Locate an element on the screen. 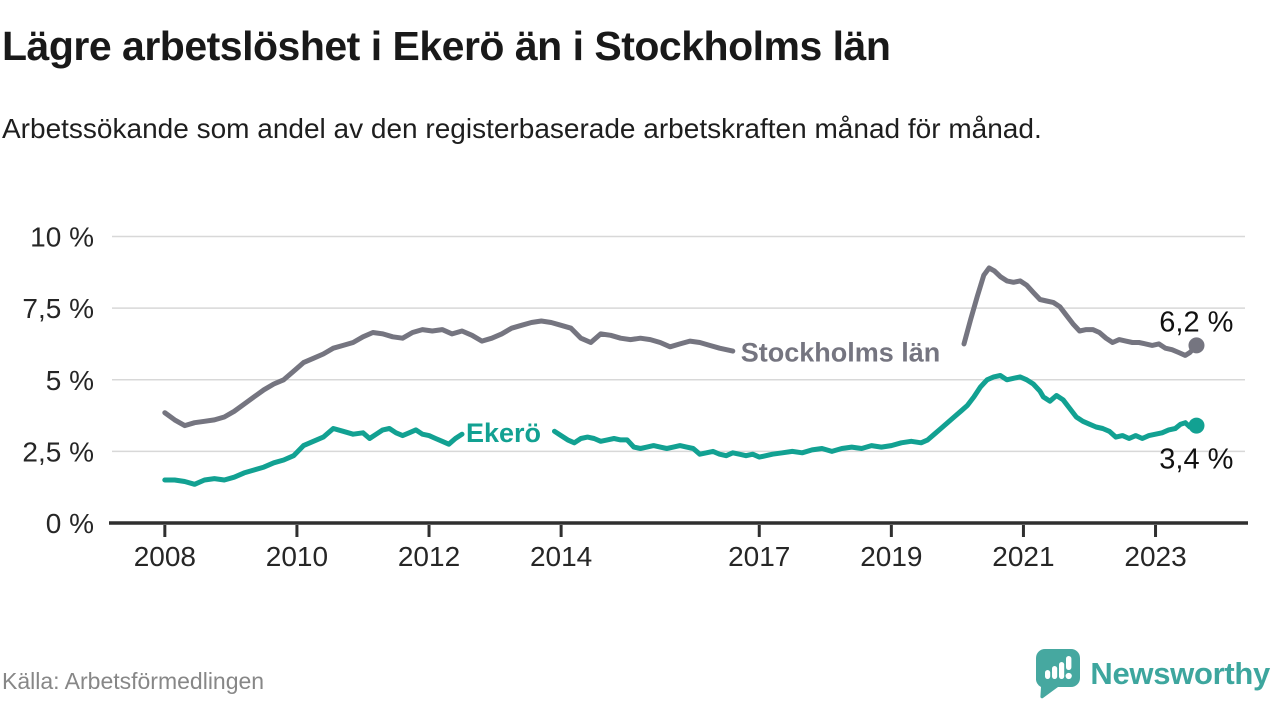  y-tick-label: 5 % is located at coordinates (70, 380).